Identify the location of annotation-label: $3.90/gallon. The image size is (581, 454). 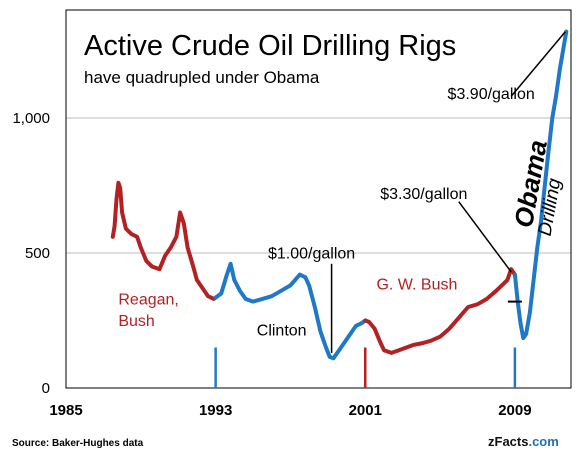
(491, 94).